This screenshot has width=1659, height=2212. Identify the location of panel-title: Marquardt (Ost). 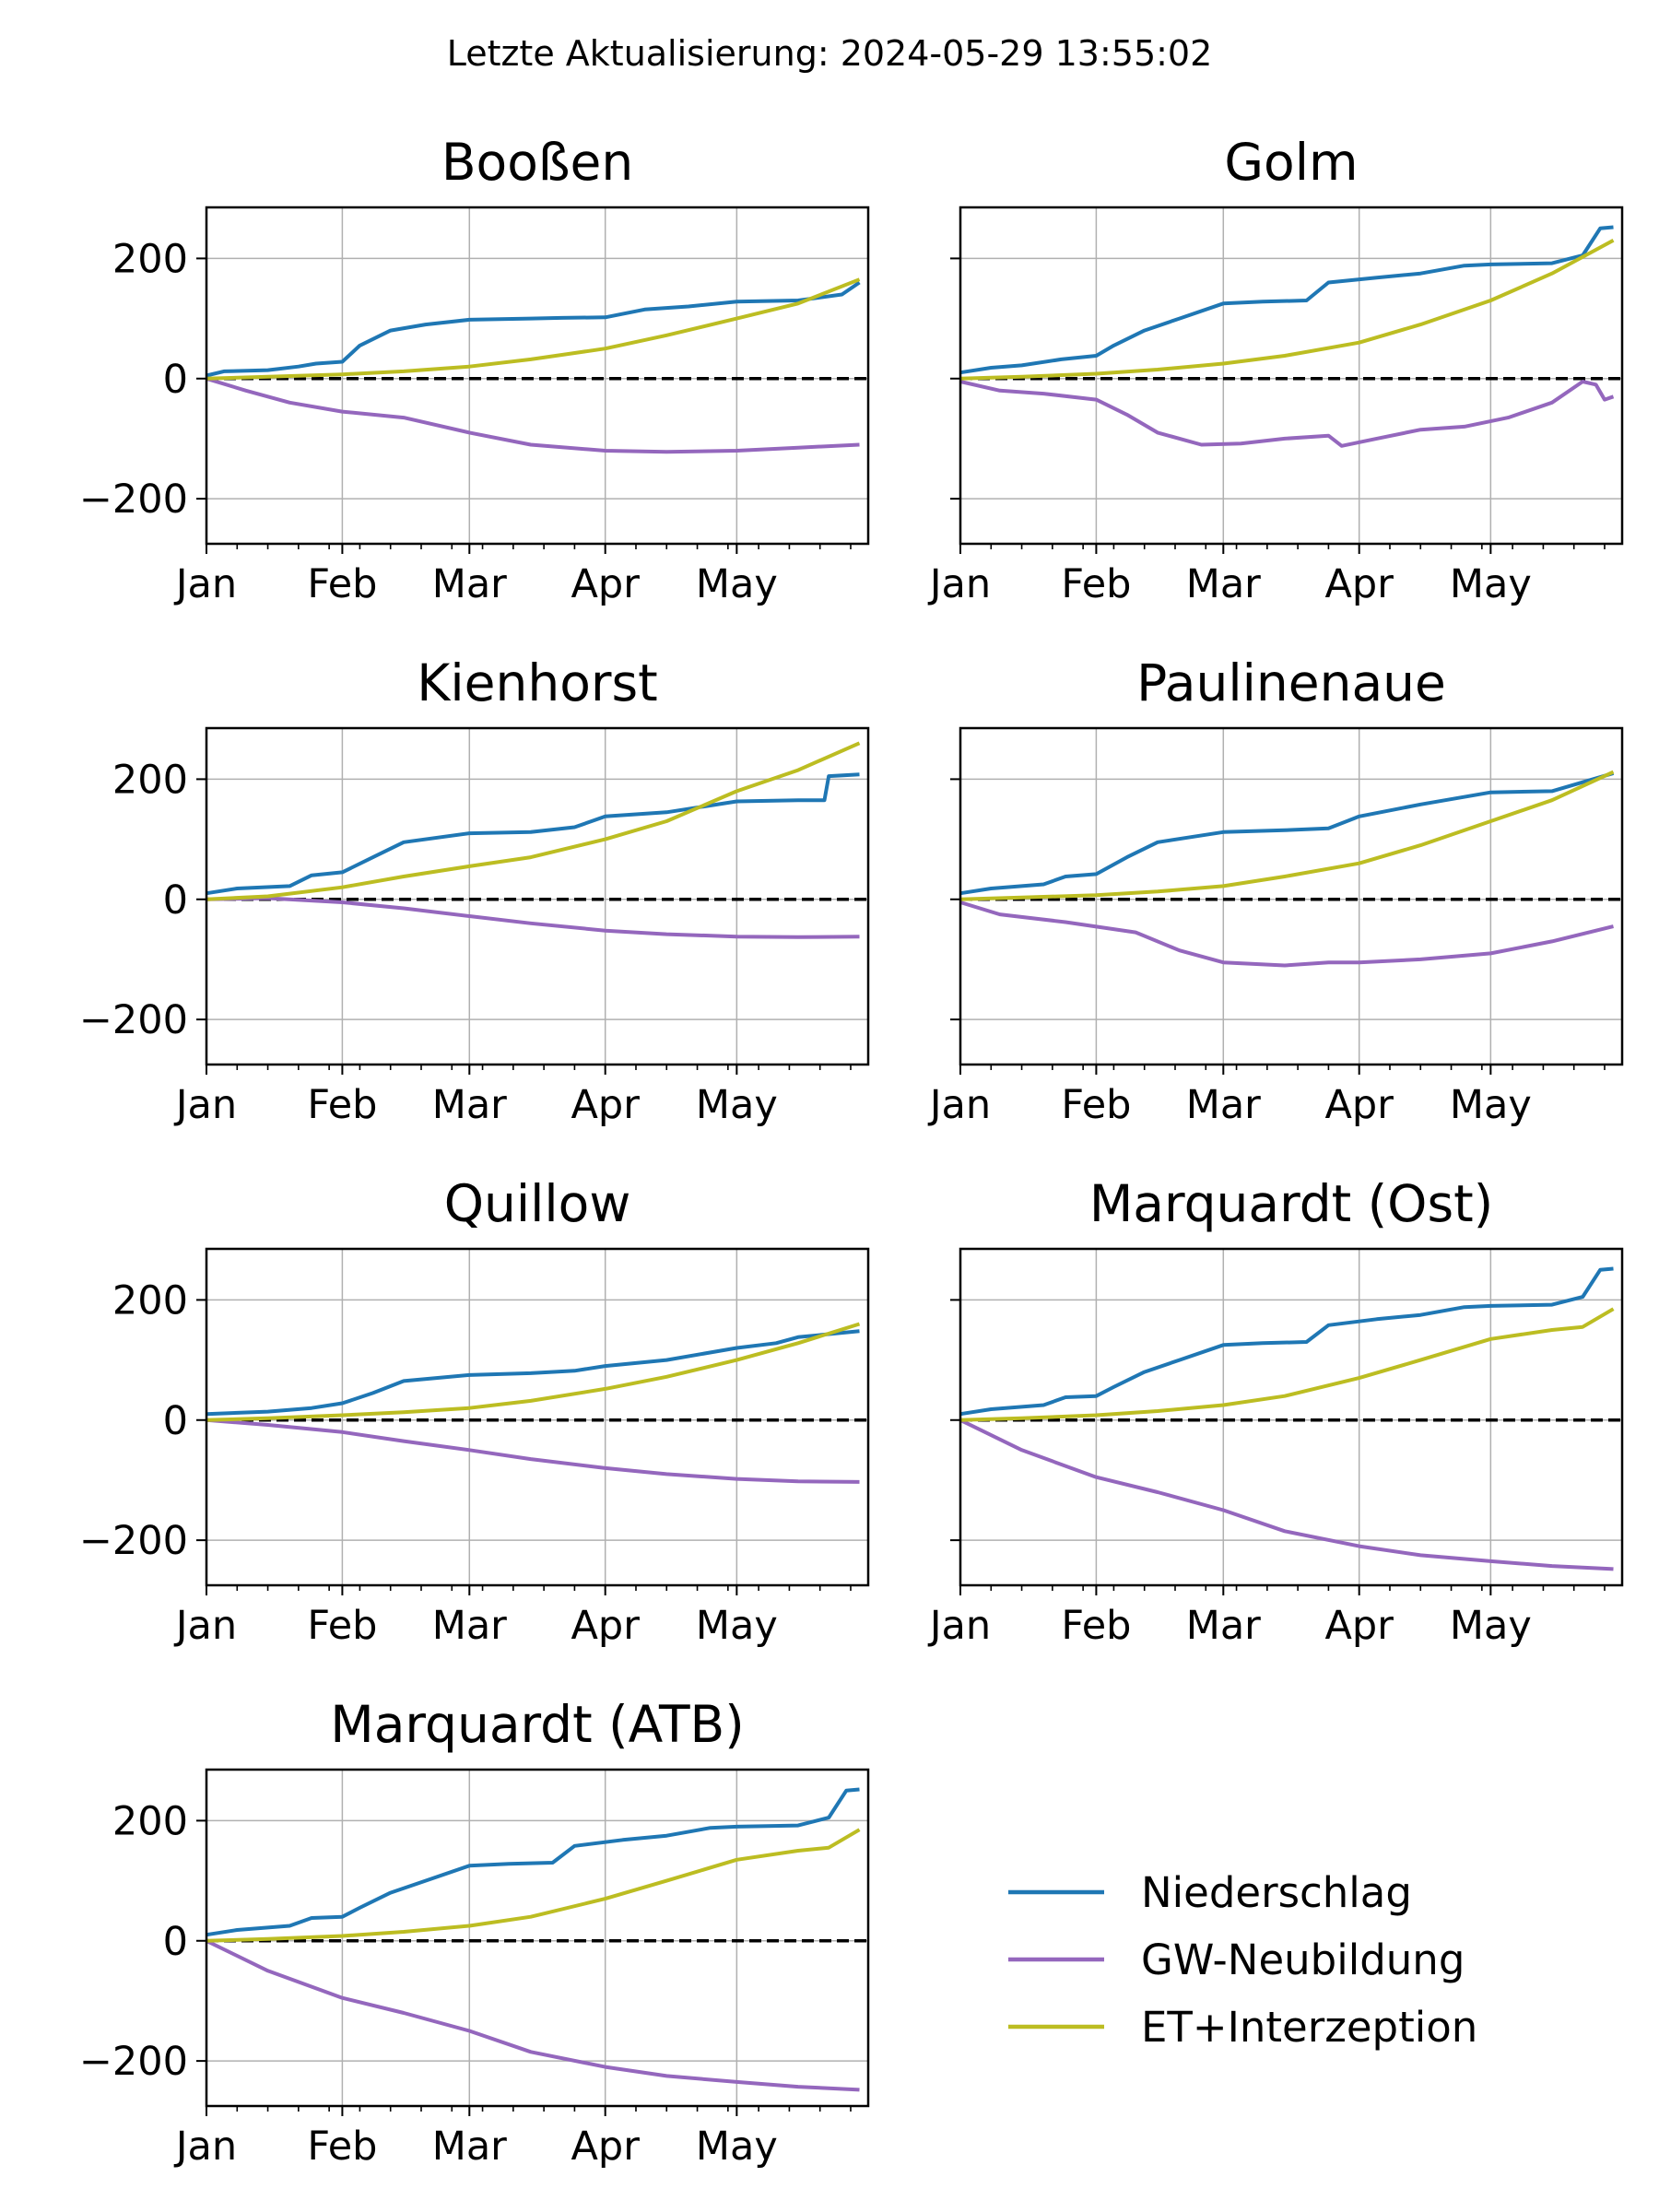
(1291, 1203).